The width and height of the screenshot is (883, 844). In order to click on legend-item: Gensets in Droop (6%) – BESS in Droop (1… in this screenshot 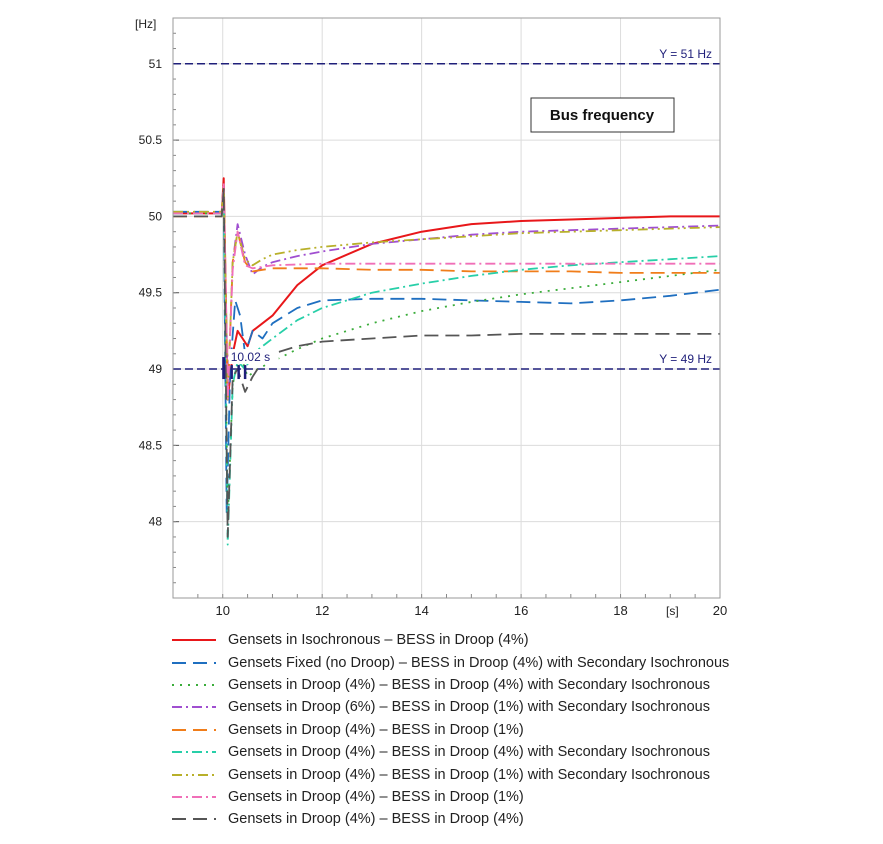, I will do `click(449, 707)`.